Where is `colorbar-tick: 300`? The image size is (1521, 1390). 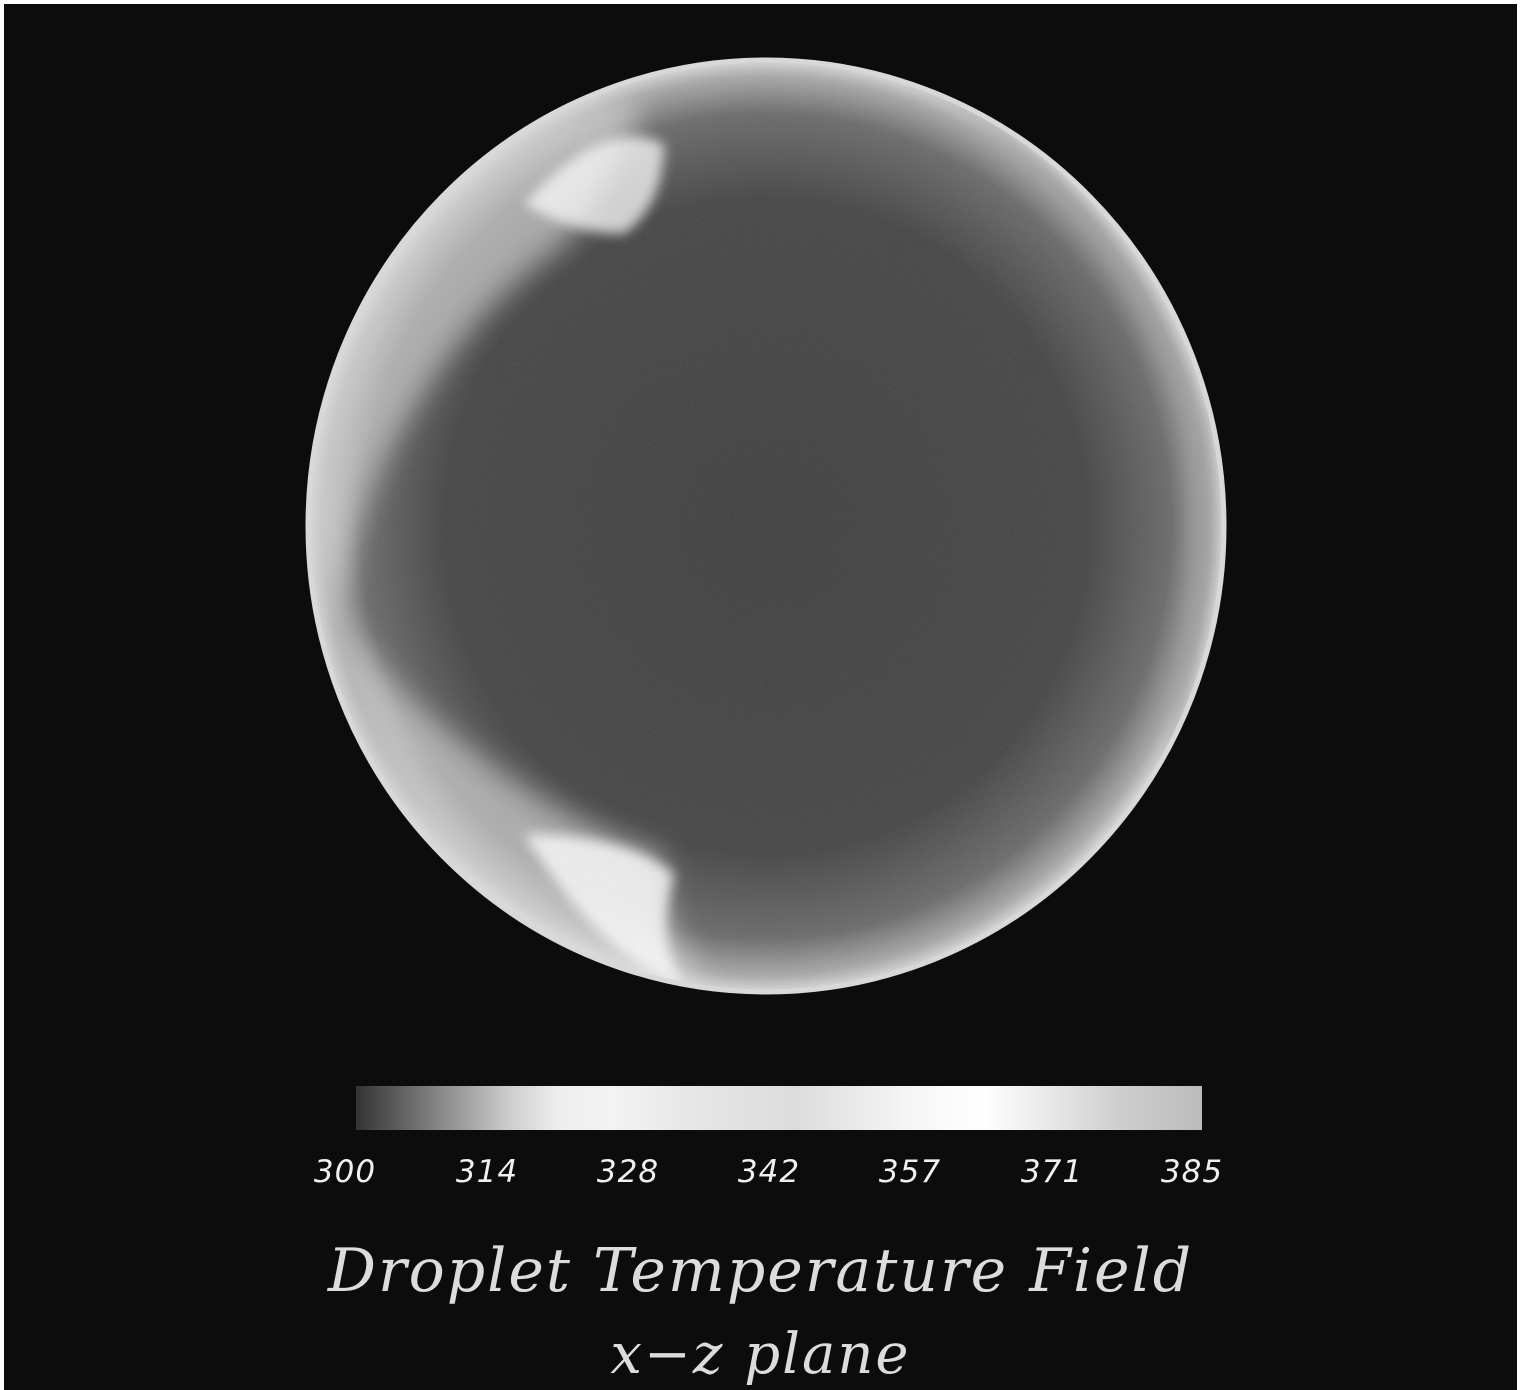
colorbar-tick: 300 is located at coordinates (345, 1172).